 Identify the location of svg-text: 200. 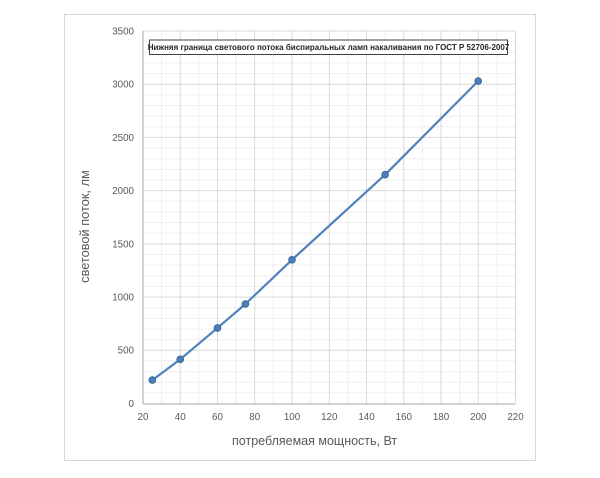
(478, 417).